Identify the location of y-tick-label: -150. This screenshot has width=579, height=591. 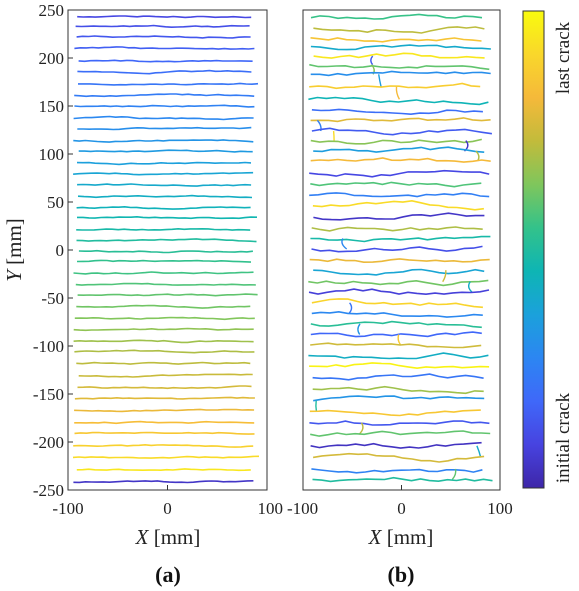
(48, 394).